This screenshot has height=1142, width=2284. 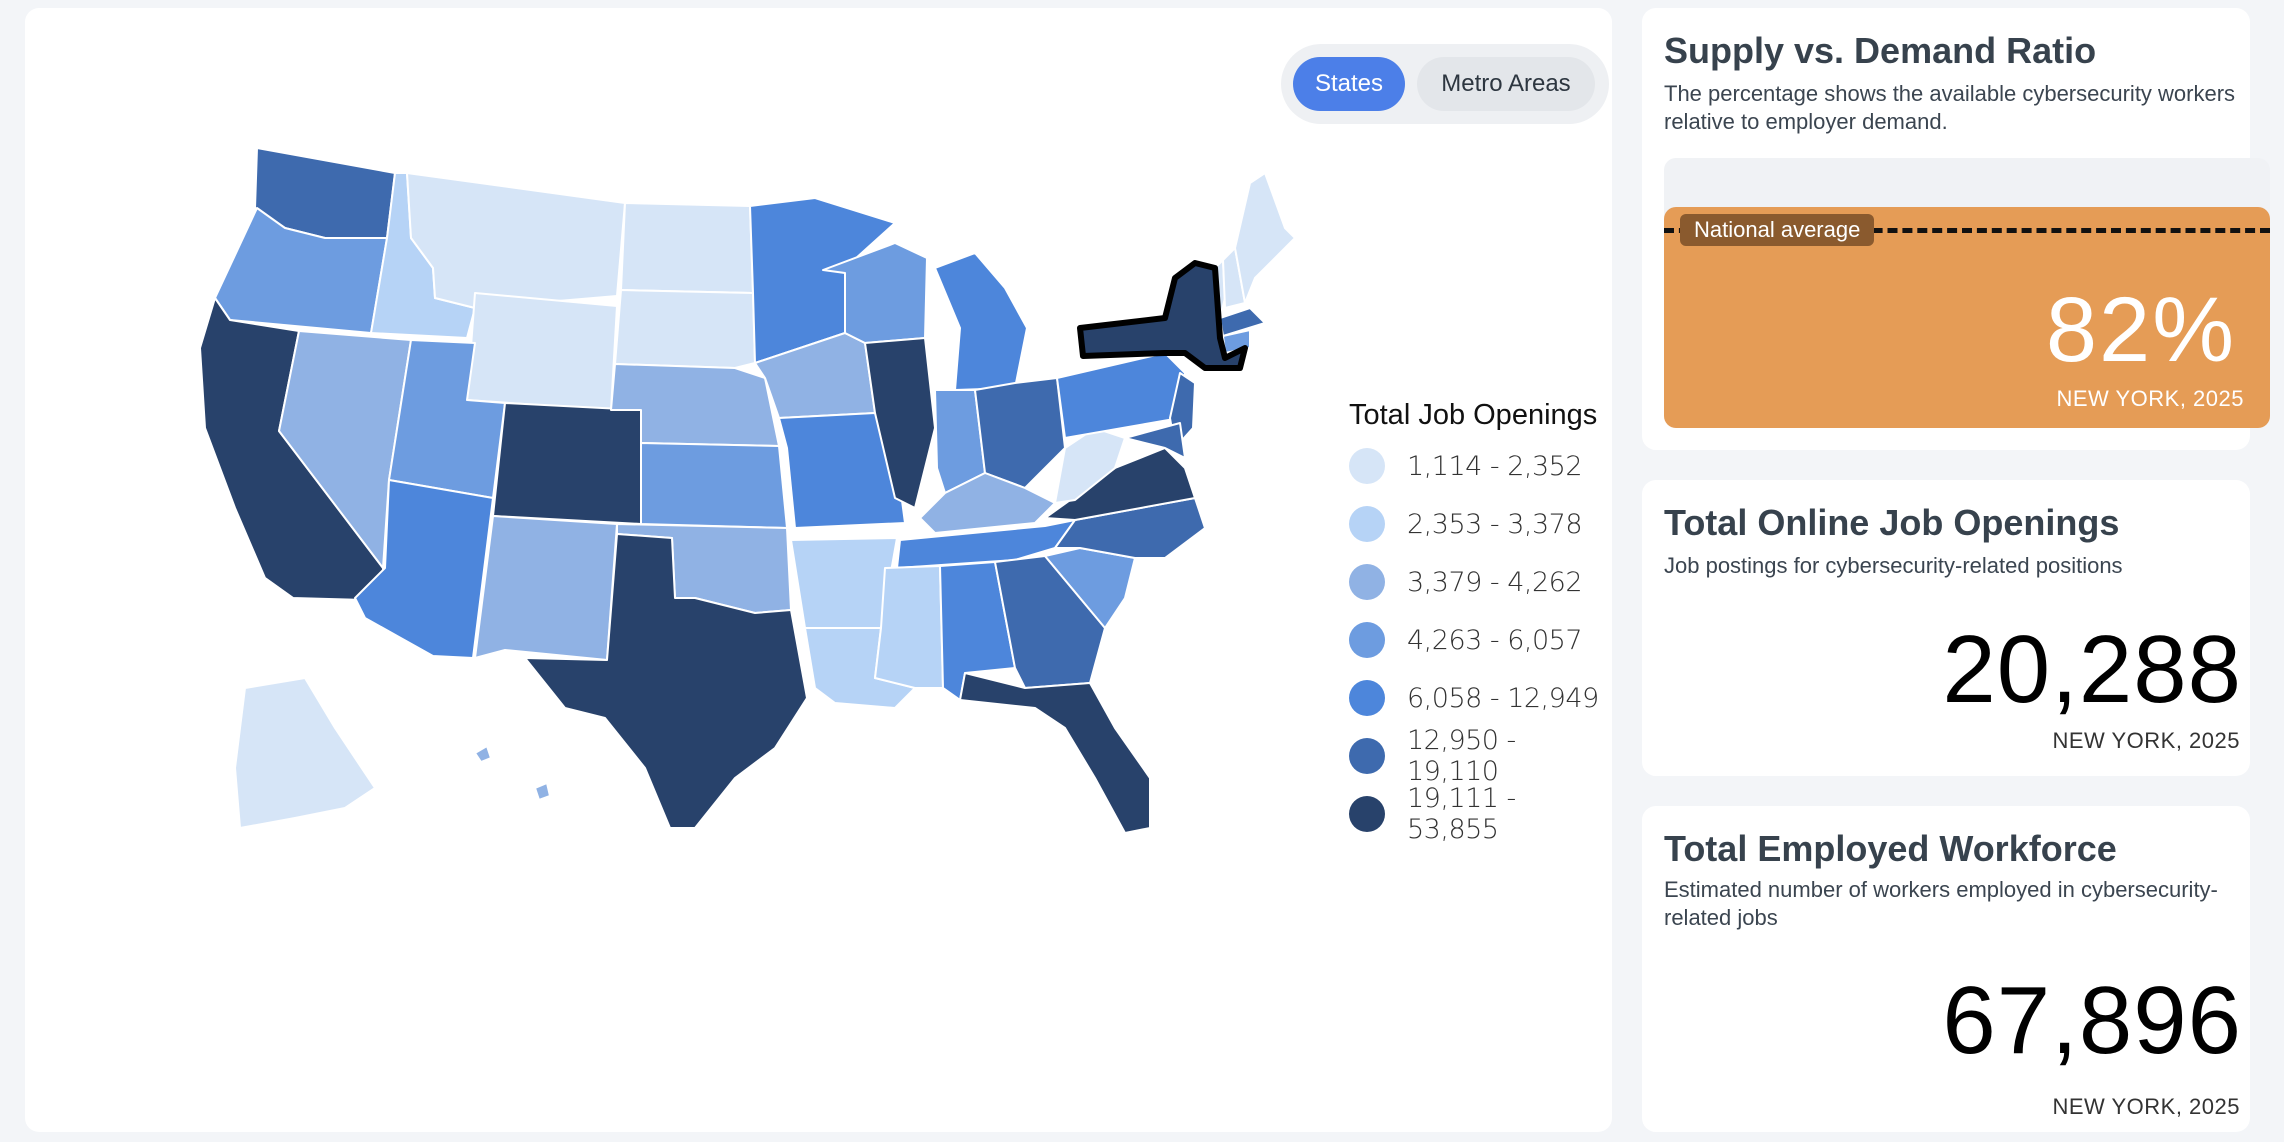 I want to click on legend-label: 6,058 - 12,949, so click(x=1503, y=698).